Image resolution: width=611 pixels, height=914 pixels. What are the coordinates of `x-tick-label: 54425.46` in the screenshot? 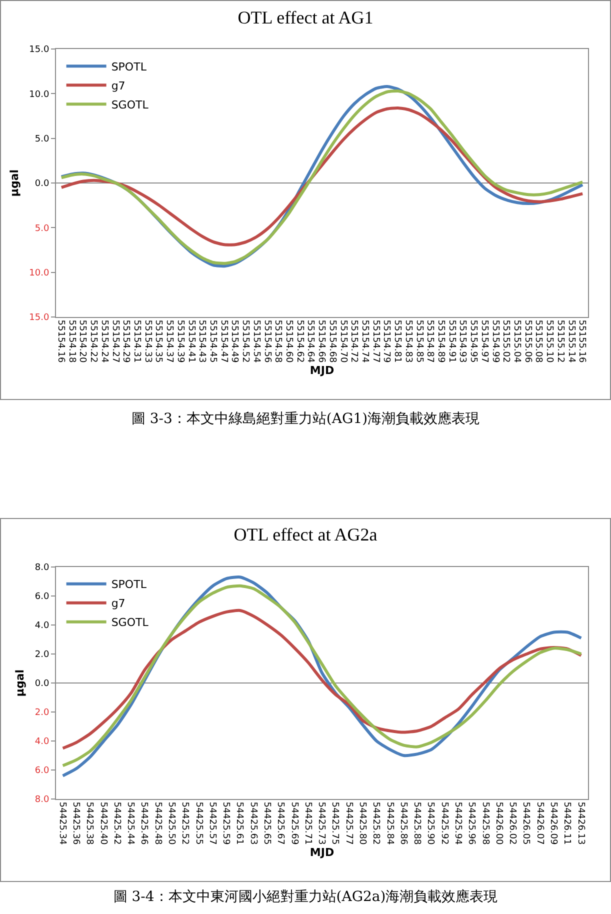 It's located at (143, 824).